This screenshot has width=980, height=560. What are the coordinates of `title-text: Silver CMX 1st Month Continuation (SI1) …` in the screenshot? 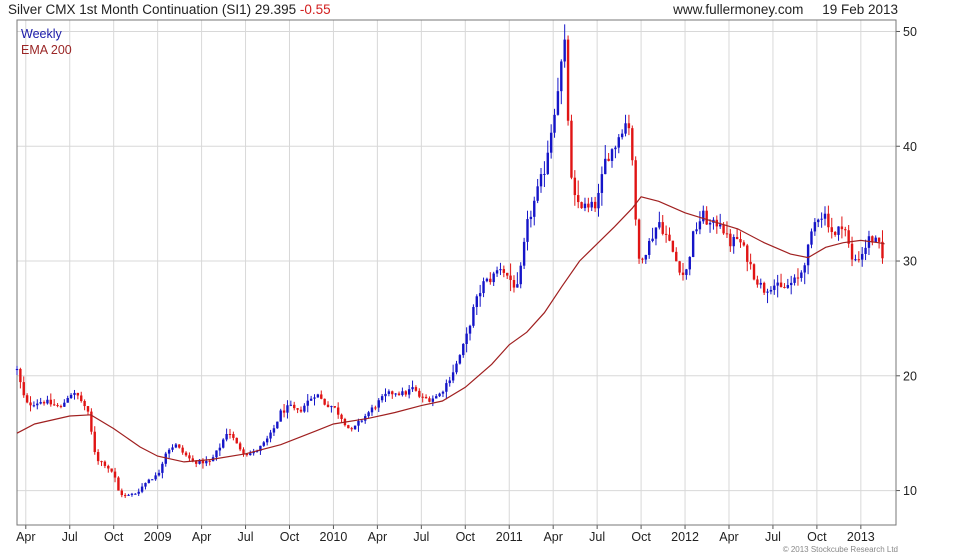 It's located at (152, 9).